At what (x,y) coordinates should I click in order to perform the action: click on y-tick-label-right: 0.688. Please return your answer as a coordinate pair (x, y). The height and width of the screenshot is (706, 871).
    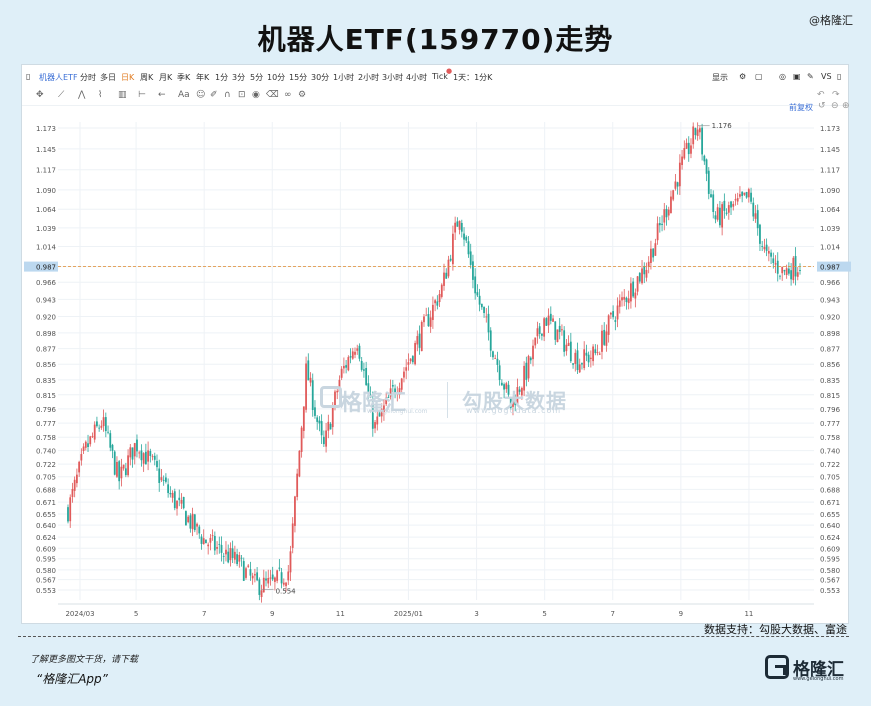
    Looking at the image, I should click on (830, 490).